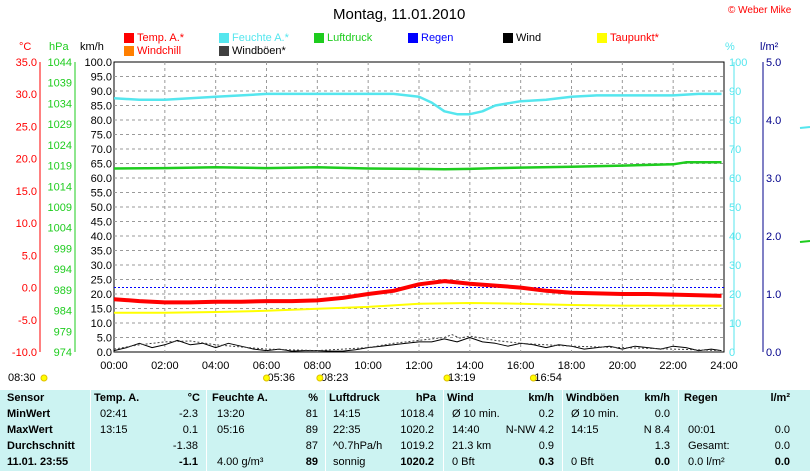  Describe the element at coordinates (702, 430) in the screenshot. I see `table-cell: 00:01` at that location.